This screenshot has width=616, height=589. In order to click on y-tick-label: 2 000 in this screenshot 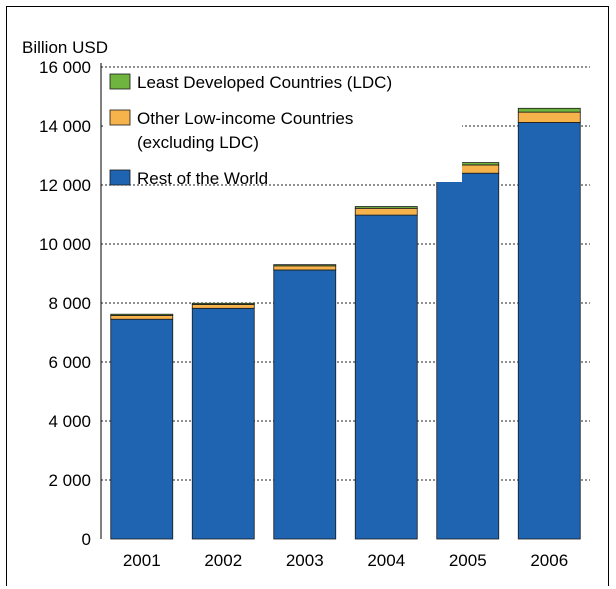, I will do `click(69, 480)`.